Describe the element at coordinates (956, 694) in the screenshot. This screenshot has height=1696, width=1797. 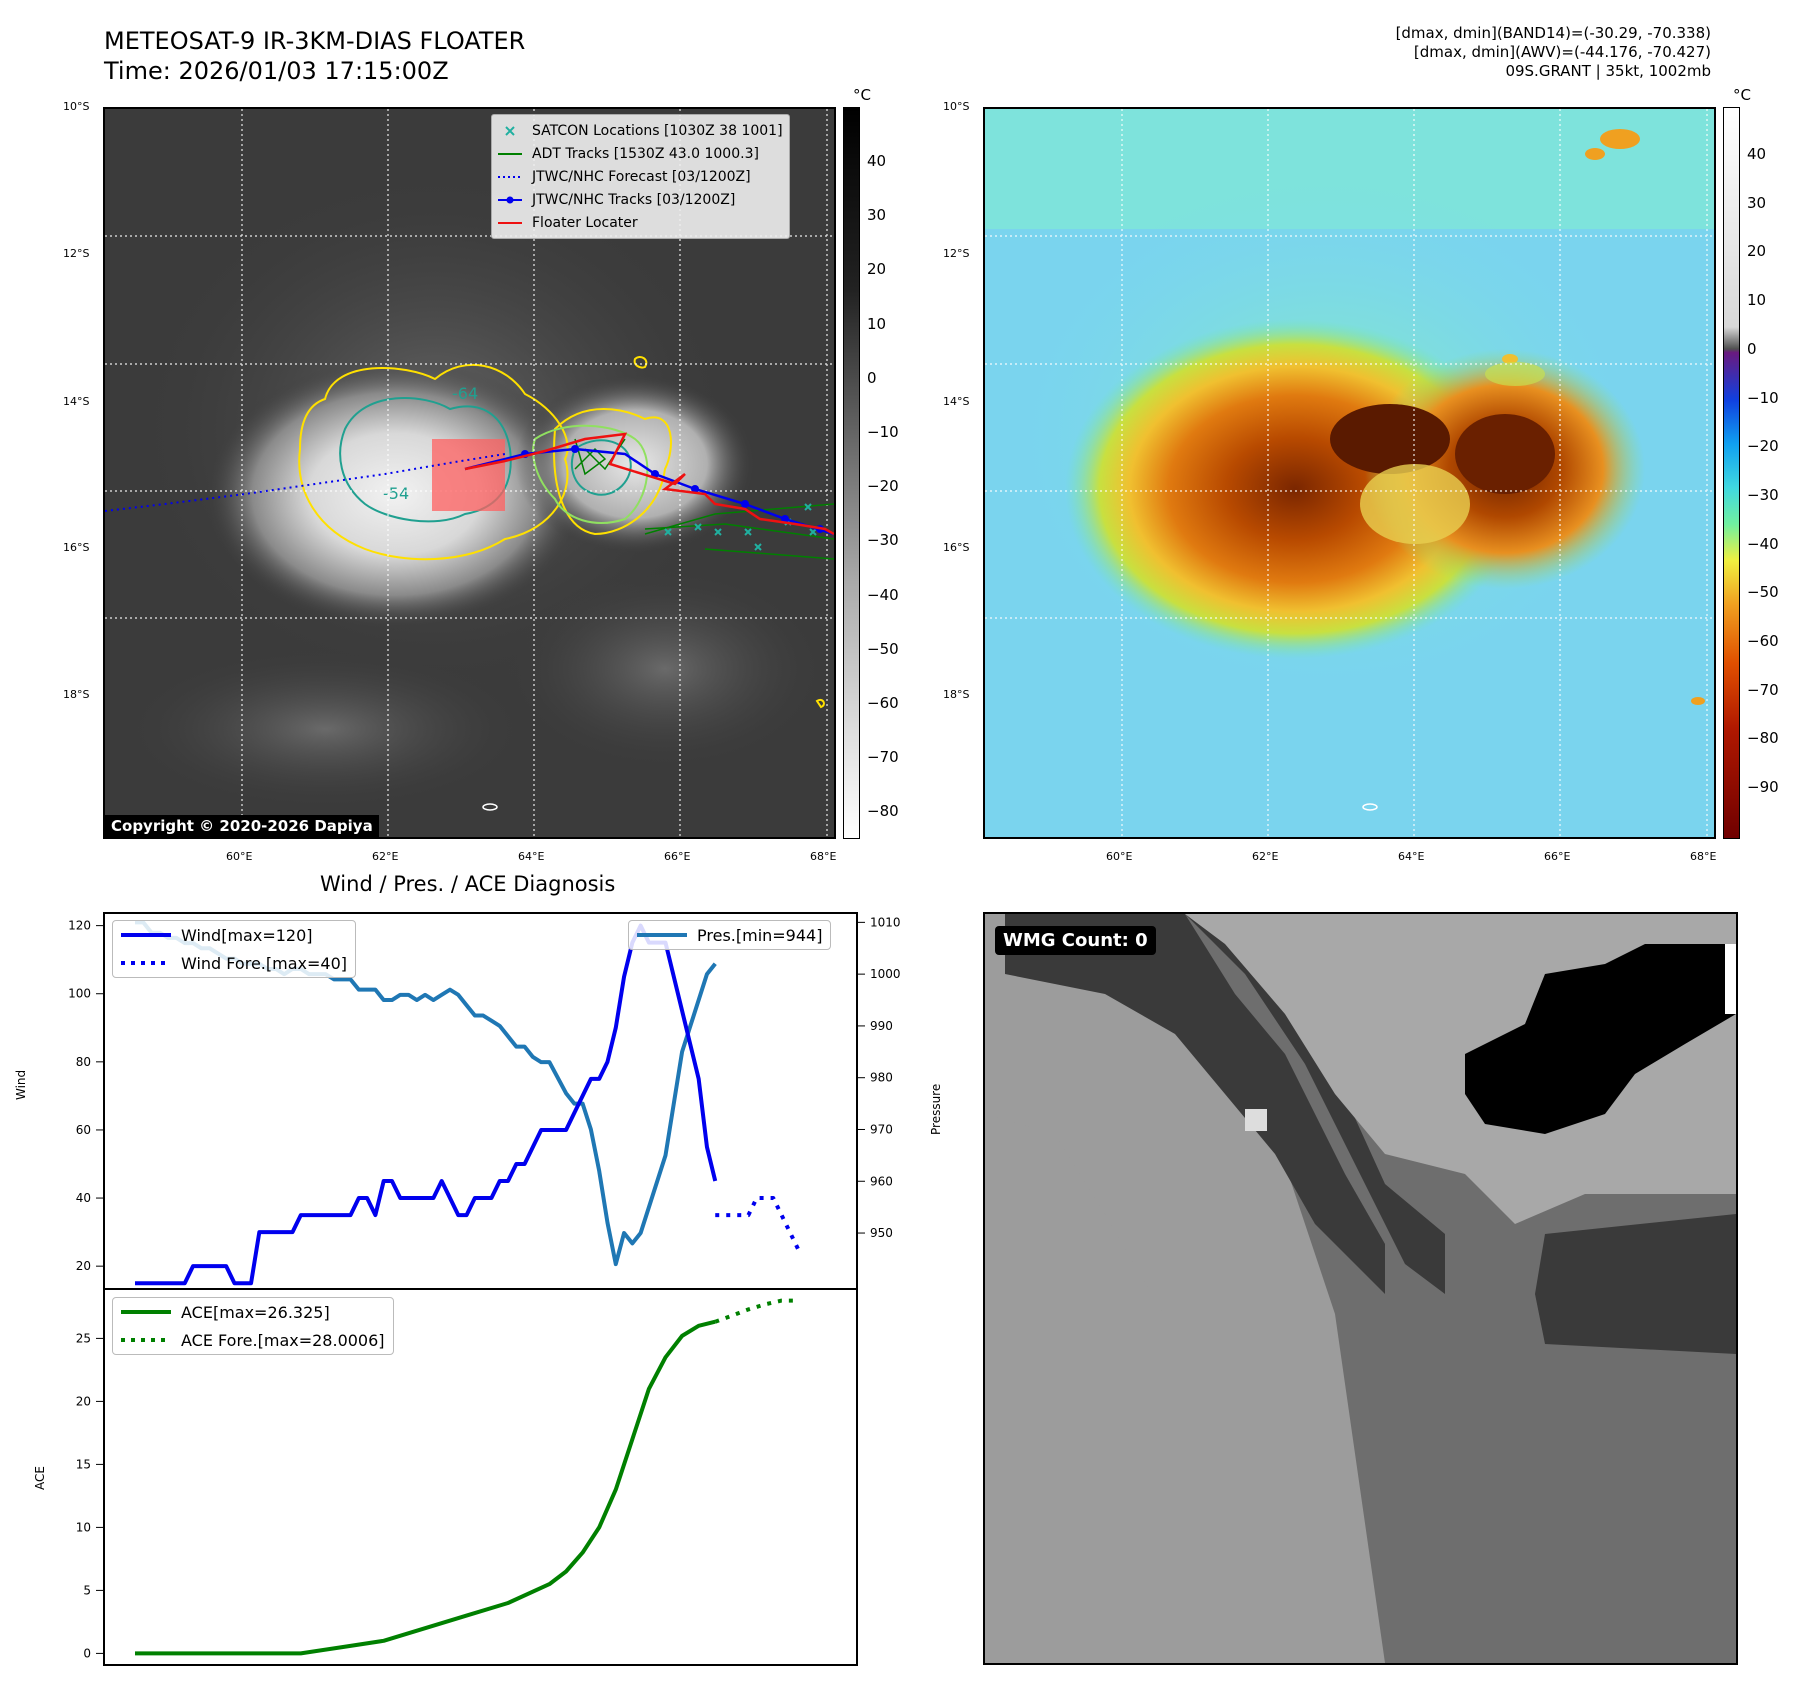
I see `enh-lat-18s: 18°S` at that location.